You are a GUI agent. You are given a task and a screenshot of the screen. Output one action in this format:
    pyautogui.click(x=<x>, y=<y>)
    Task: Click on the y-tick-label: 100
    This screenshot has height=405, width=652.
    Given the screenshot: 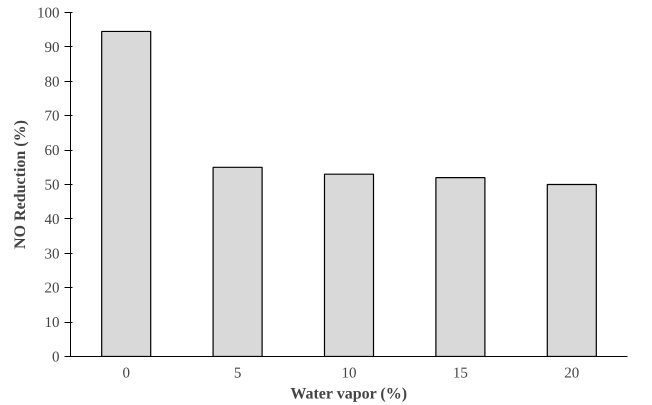 What is the action you would take?
    pyautogui.click(x=48, y=14)
    